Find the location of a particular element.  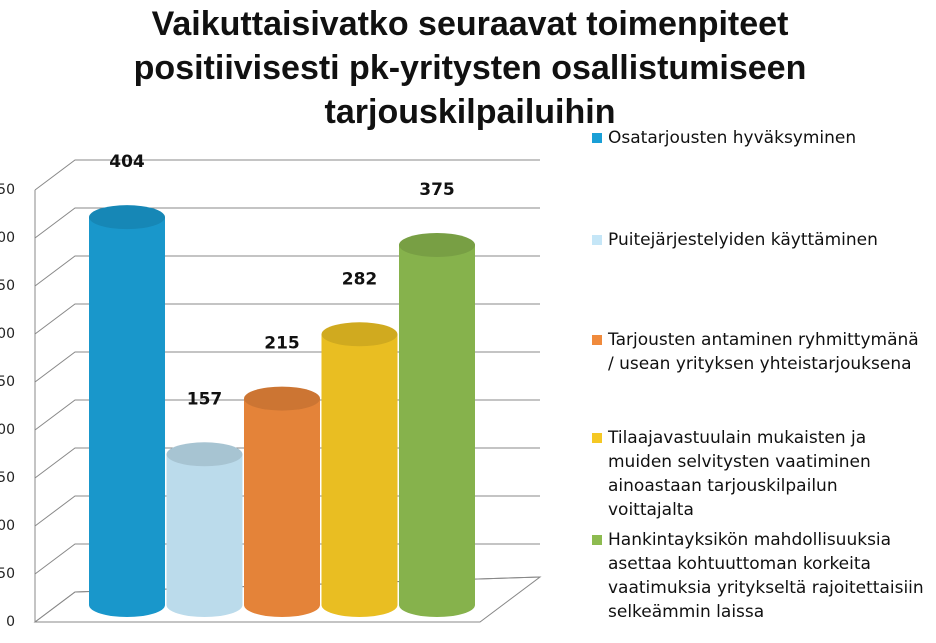

value-label: 404 is located at coordinates (127, 162).